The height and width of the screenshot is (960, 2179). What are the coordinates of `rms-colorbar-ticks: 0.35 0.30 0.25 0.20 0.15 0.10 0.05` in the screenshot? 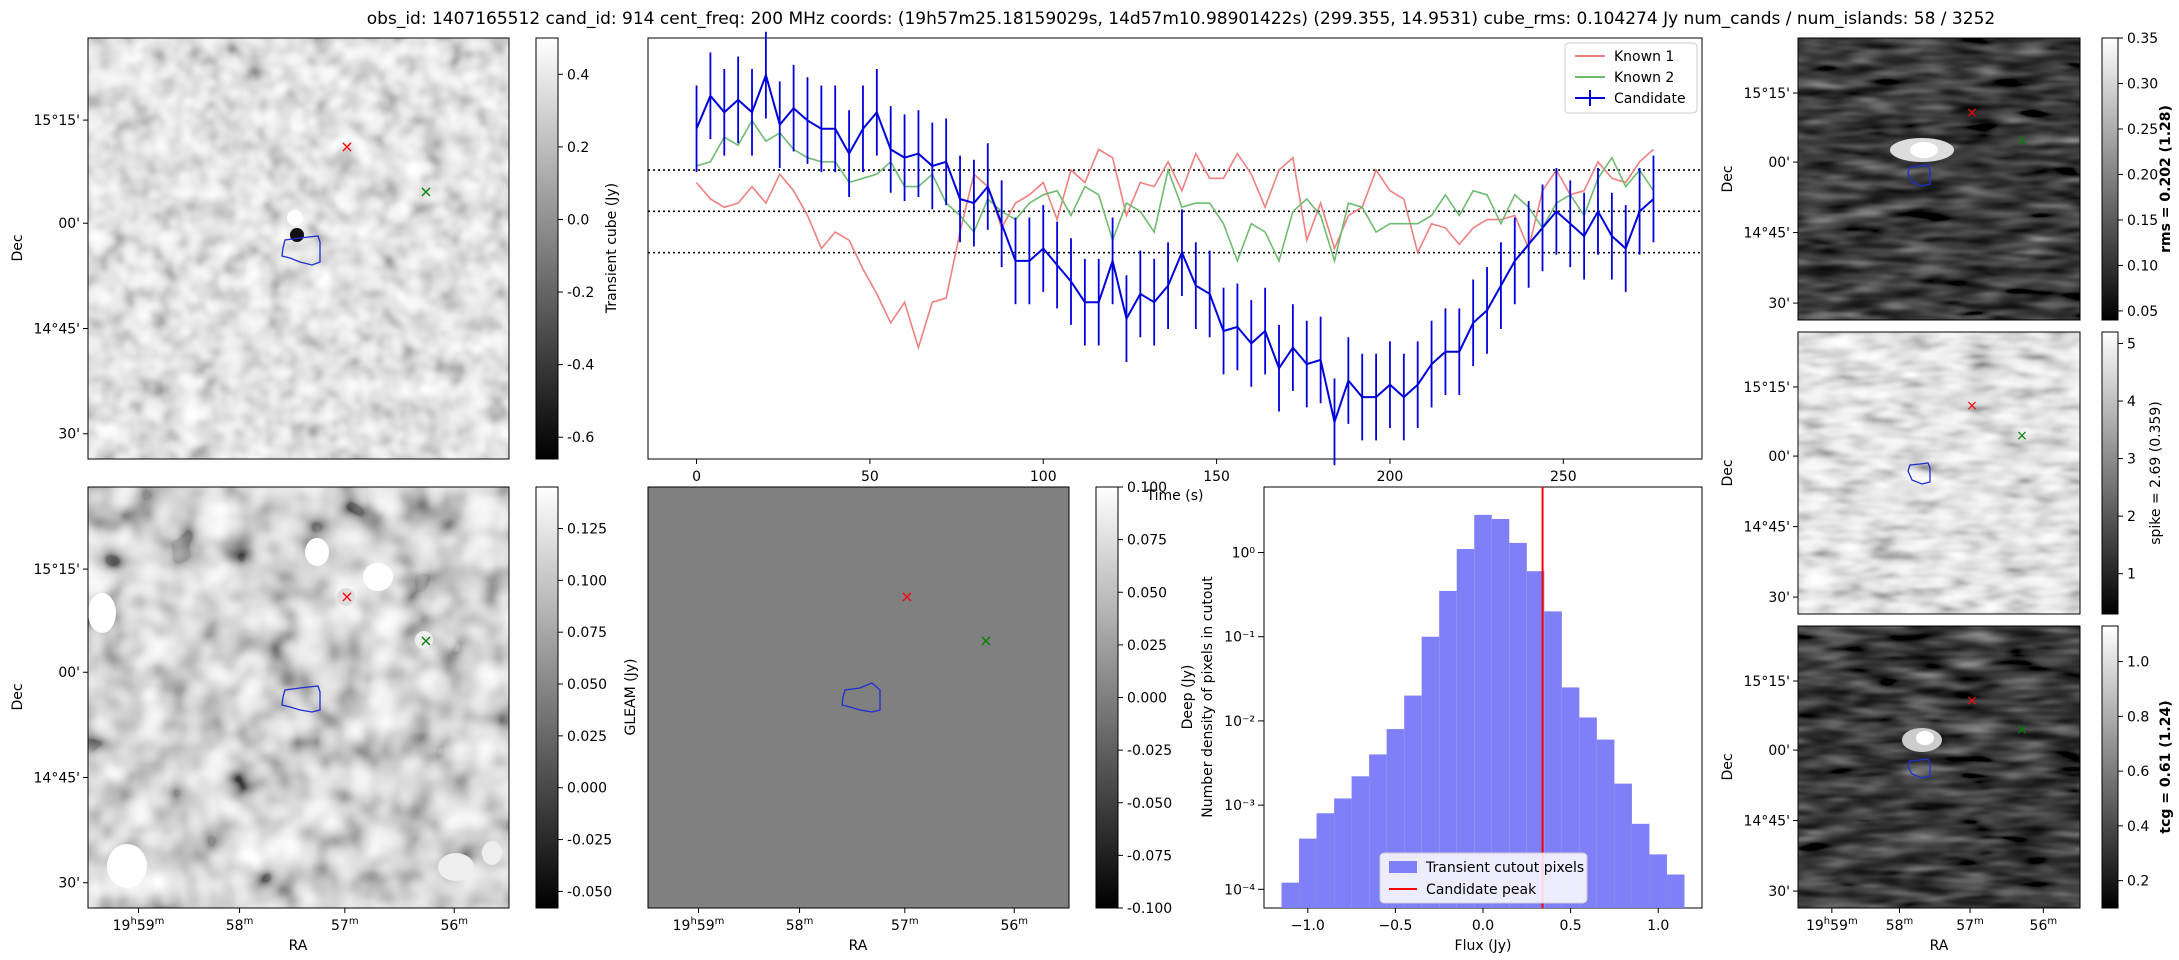 It's located at (2138, 175).